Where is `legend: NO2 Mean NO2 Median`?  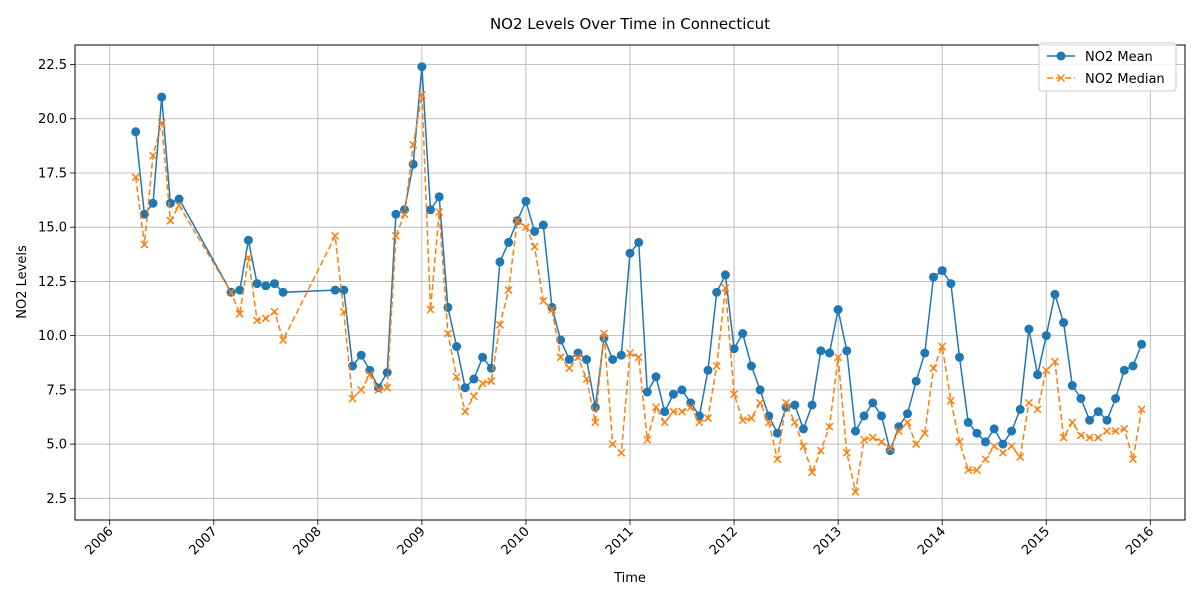 legend: NO2 Mean NO2 Median is located at coordinates (1107, 67).